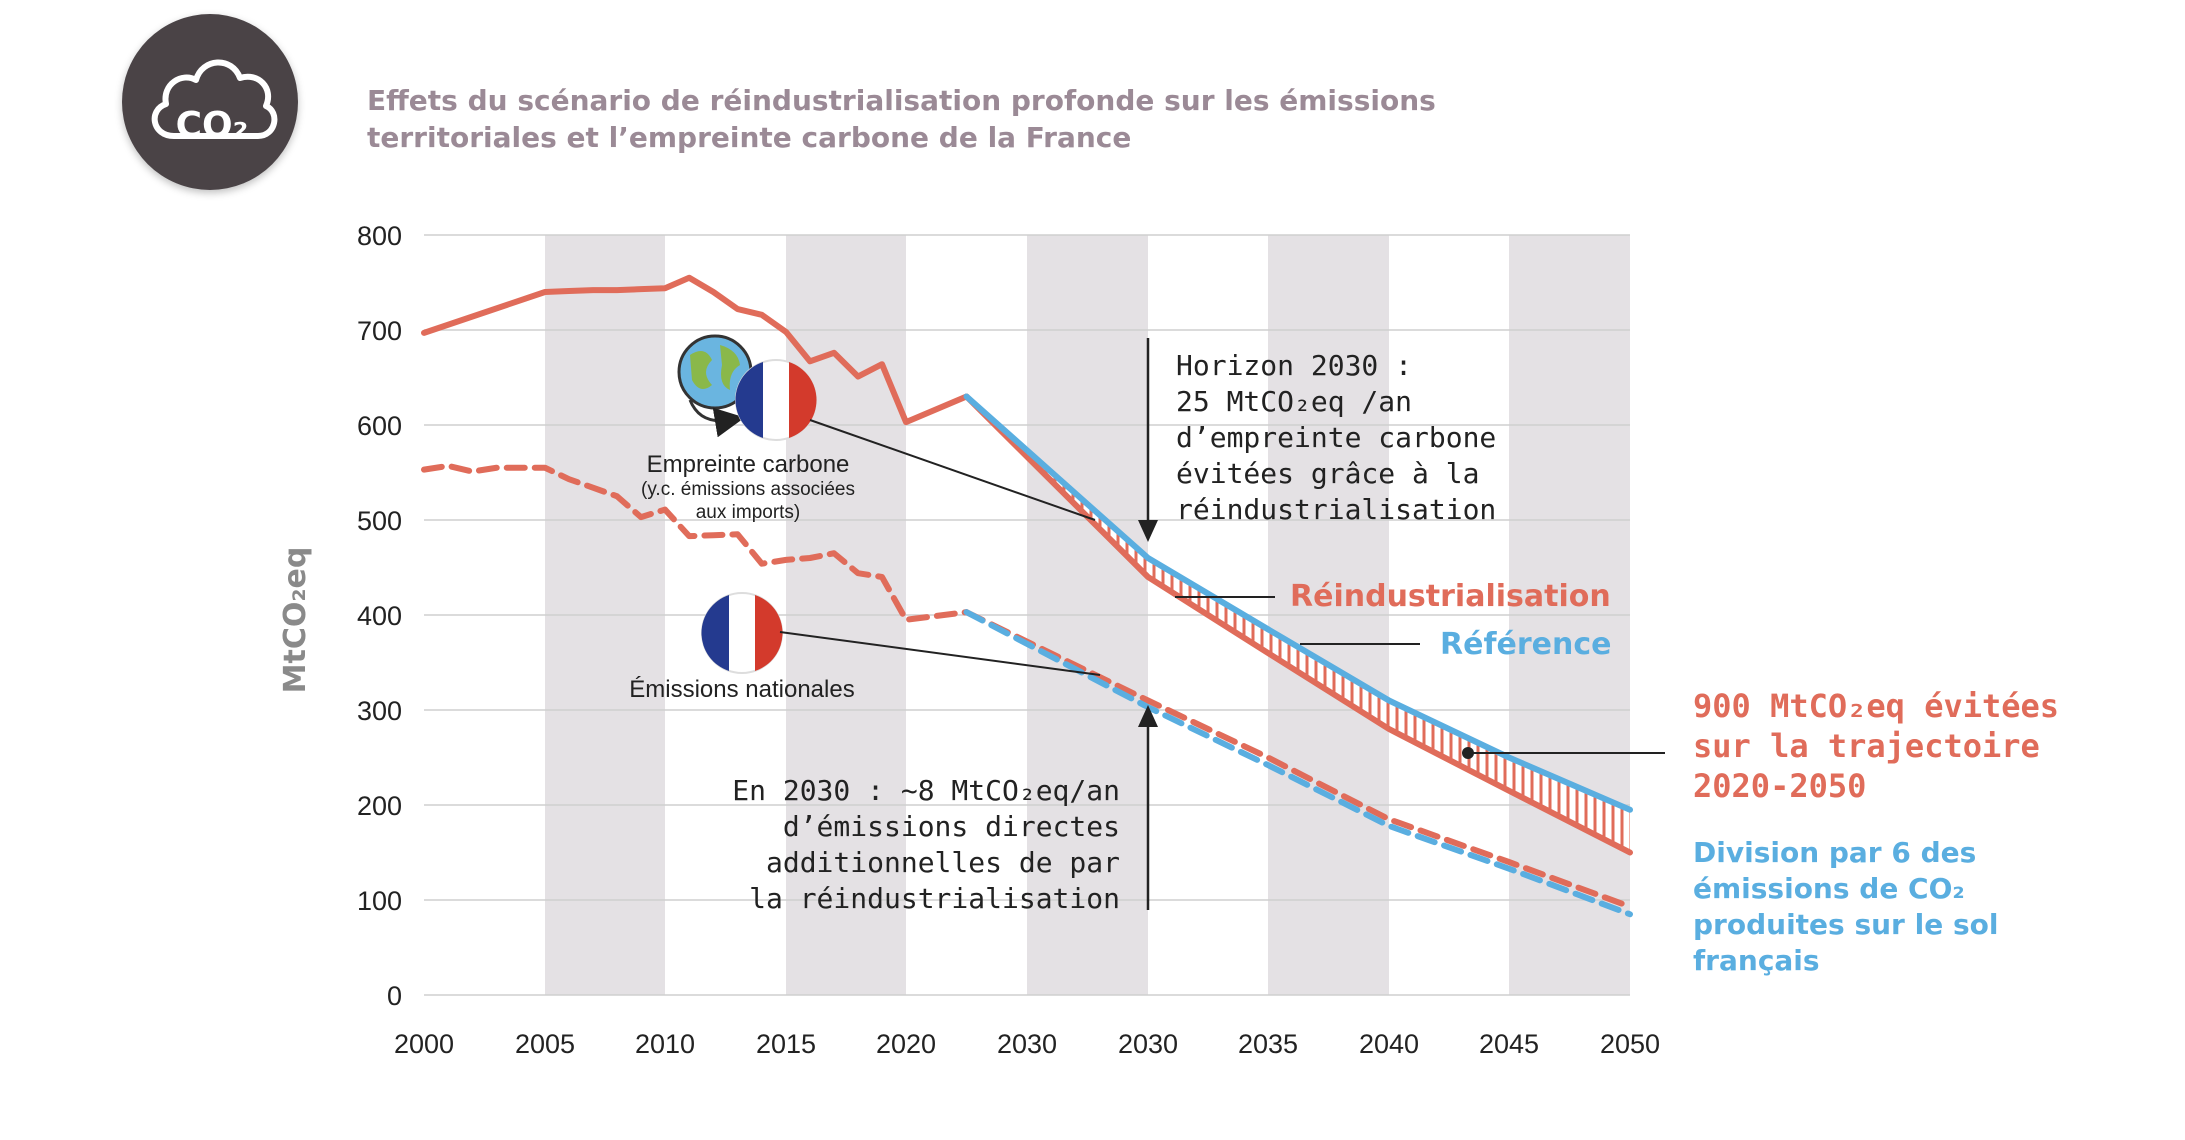 This screenshot has height=1140, width=2185. I want to click on x-tick-label: 2035, so click(1268, 1044).